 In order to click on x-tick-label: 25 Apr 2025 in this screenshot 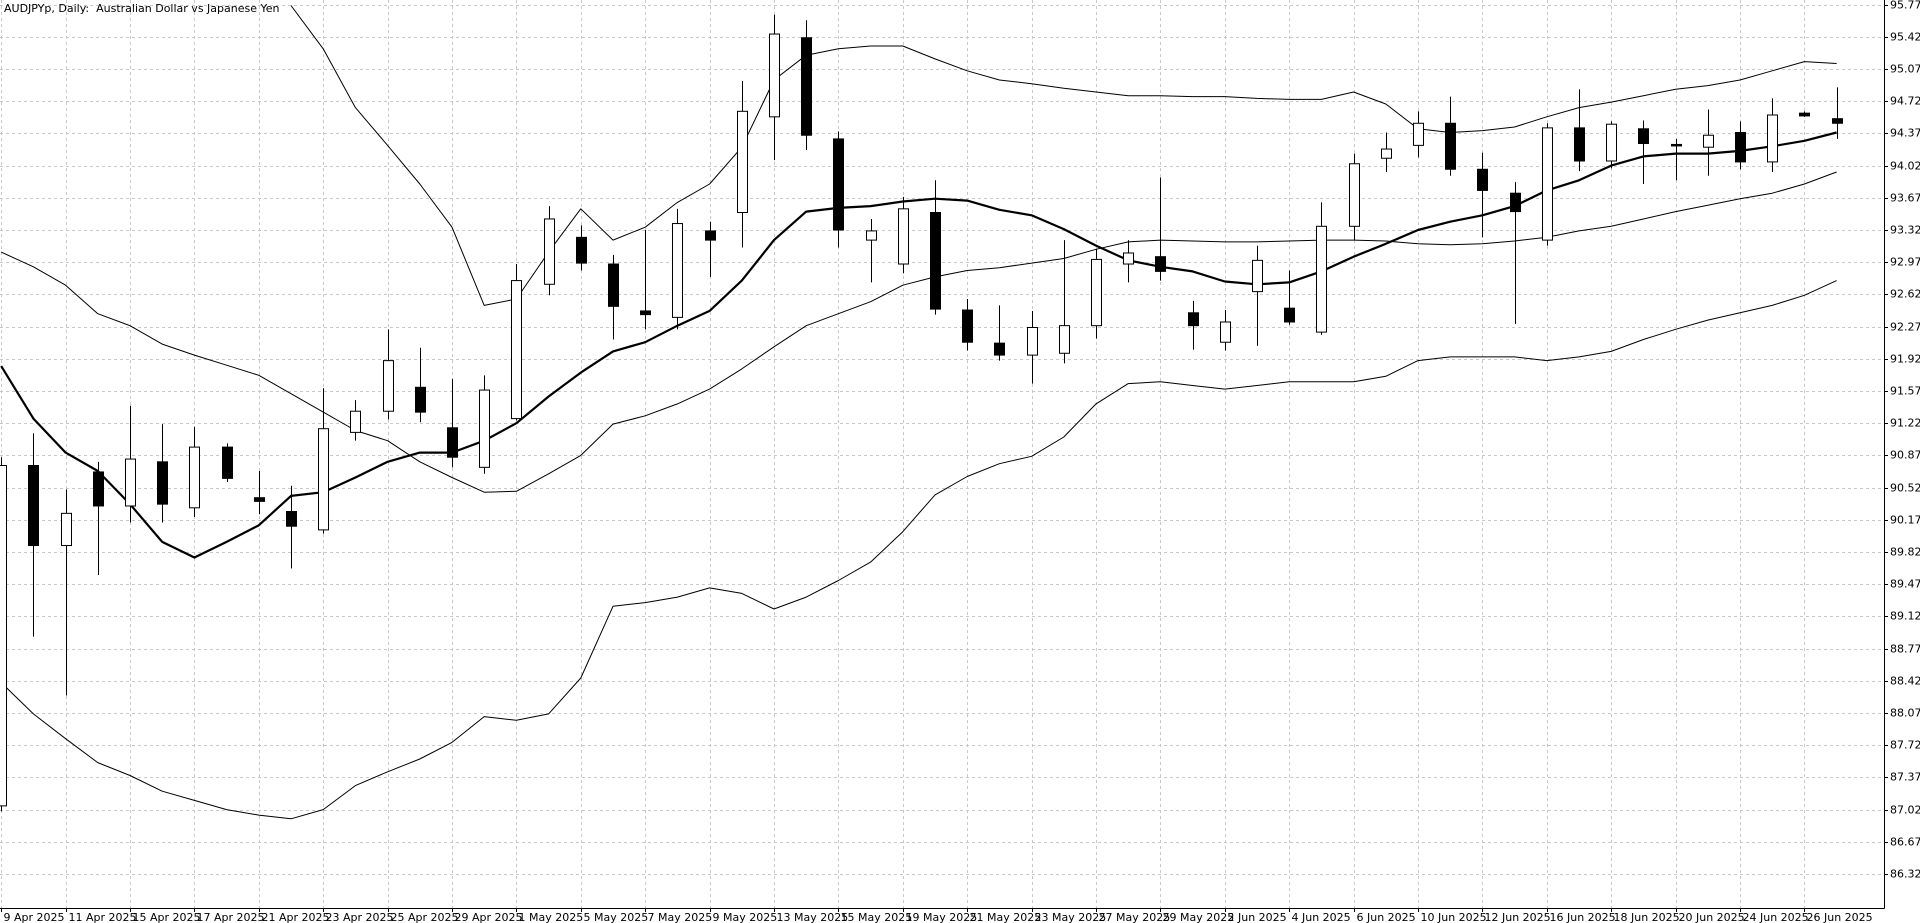, I will do `click(425, 917)`.